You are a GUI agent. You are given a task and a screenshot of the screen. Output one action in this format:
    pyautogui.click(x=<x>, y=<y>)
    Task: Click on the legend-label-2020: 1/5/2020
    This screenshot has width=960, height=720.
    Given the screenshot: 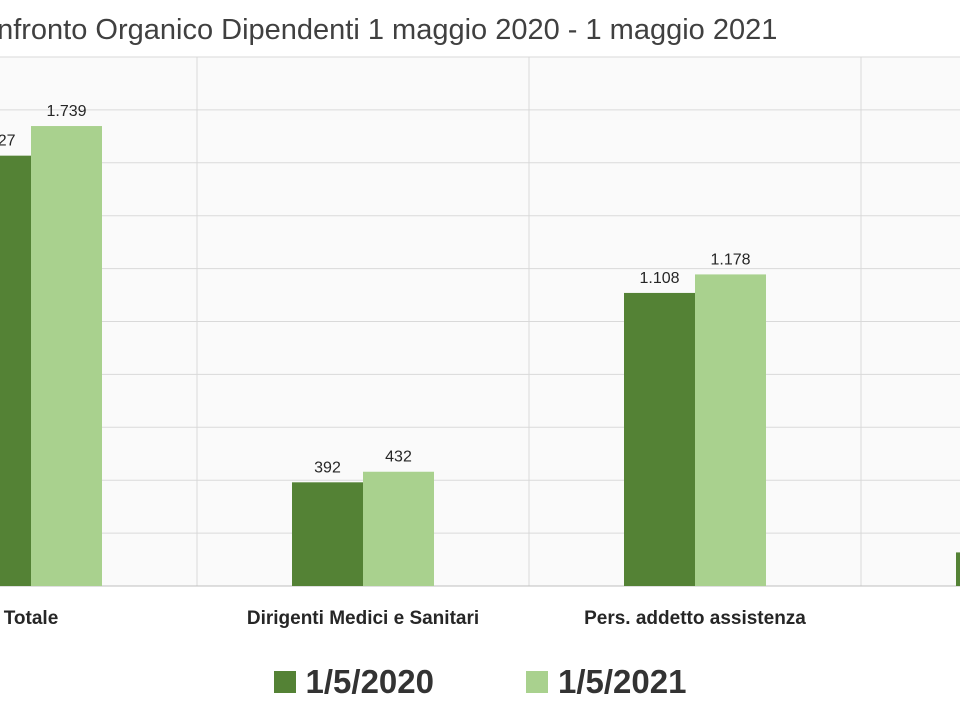 What is the action you would take?
    pyautogui.click(x=369, y=681)
    